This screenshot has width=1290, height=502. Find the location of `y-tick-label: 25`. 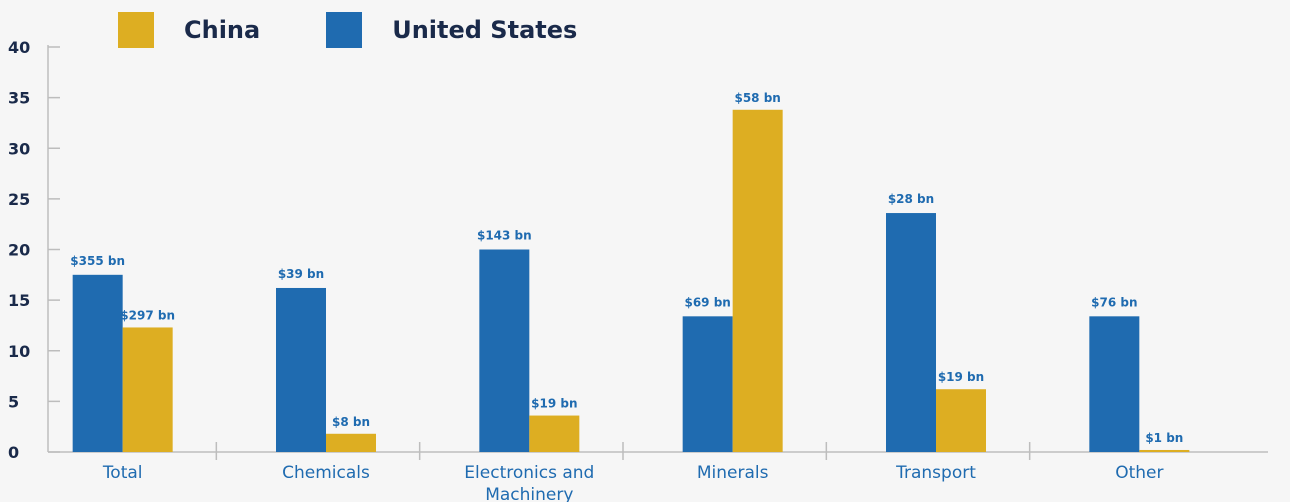

y-tick-label: 25 is located at coordinates (19, 199).